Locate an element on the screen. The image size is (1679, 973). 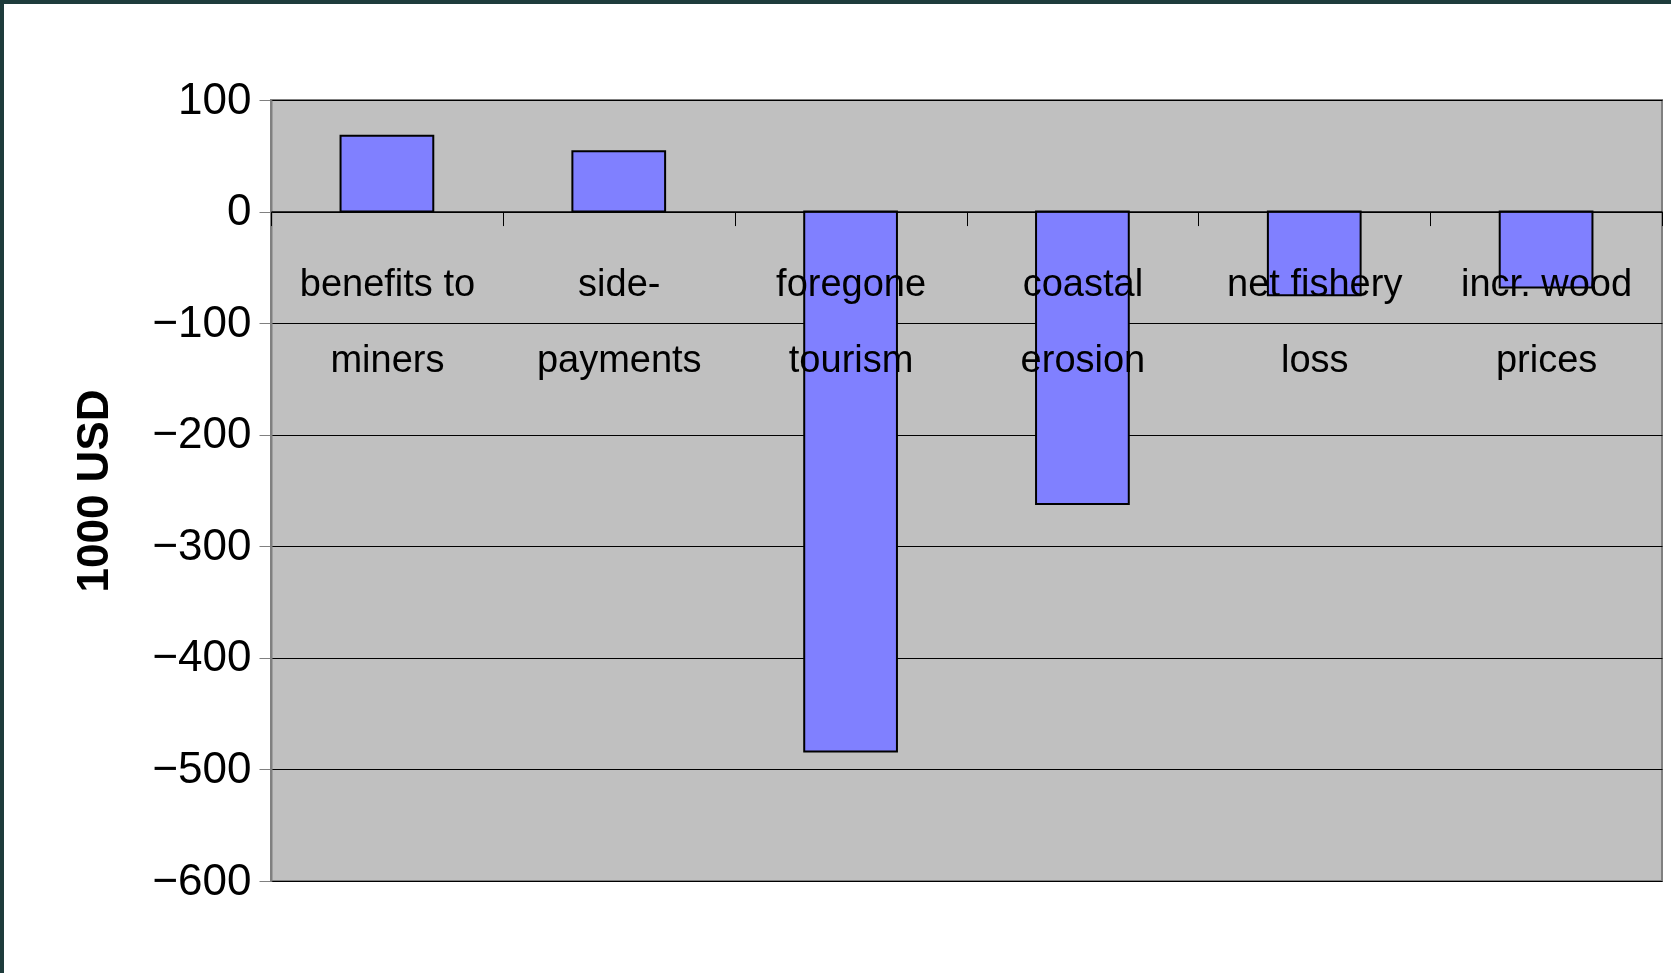
y-tick-label: 0 is located at coordinates (239, 210).